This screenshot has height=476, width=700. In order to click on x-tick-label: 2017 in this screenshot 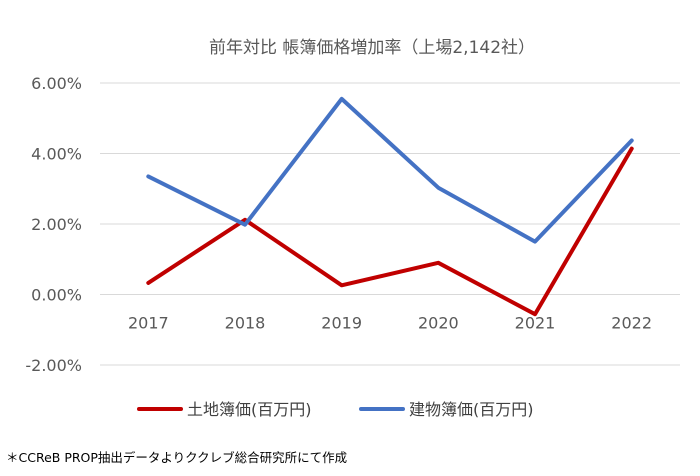, I will do `click(148, 323)`.